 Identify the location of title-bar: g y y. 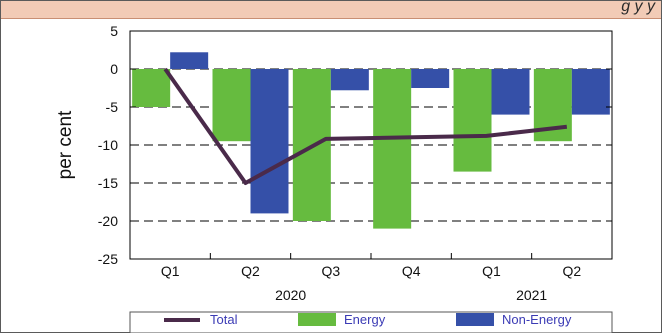
(331, 10).